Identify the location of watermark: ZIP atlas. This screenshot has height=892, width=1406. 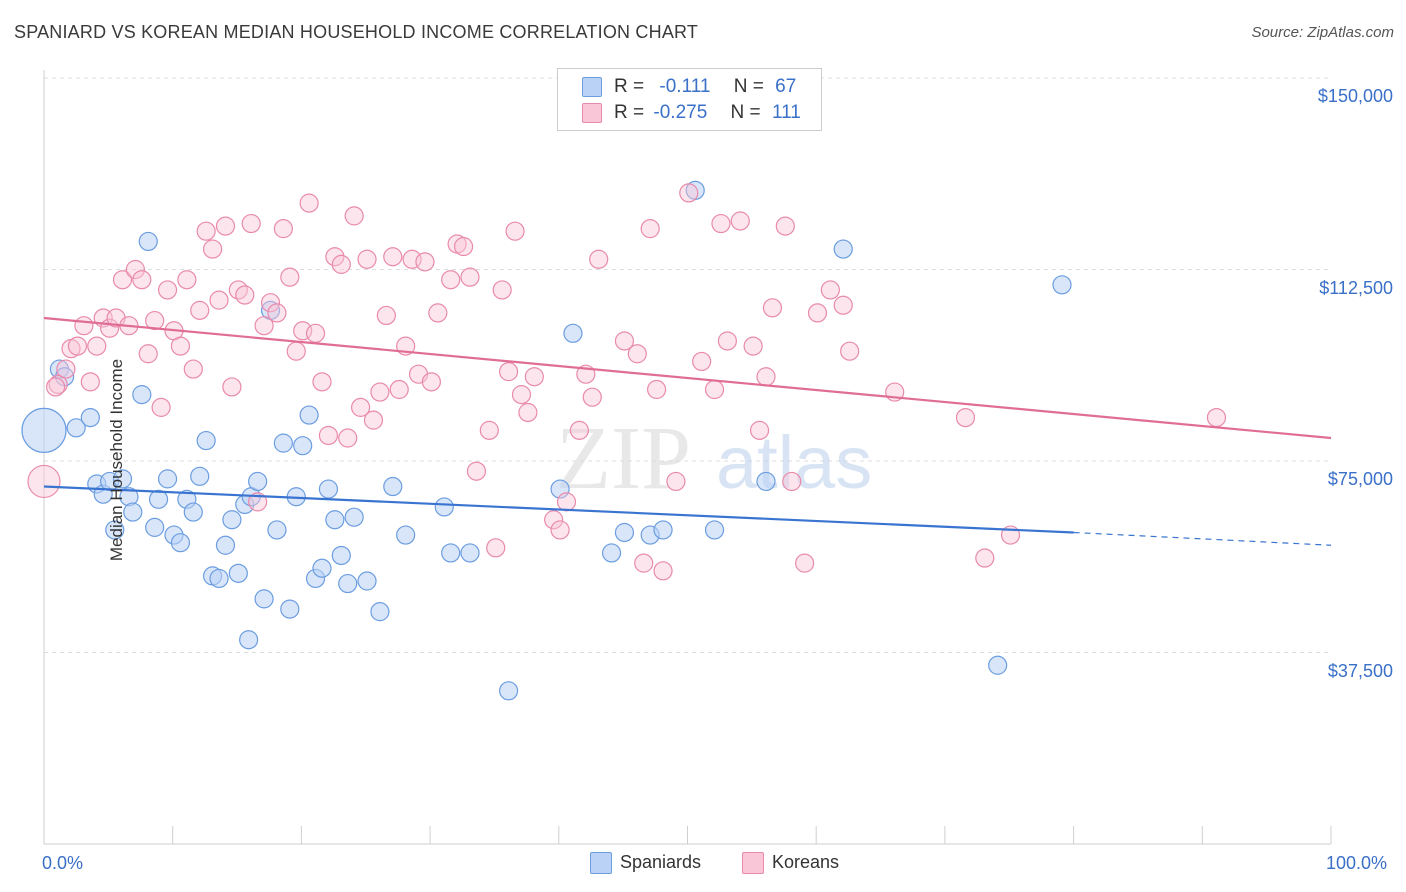
(714, 458).